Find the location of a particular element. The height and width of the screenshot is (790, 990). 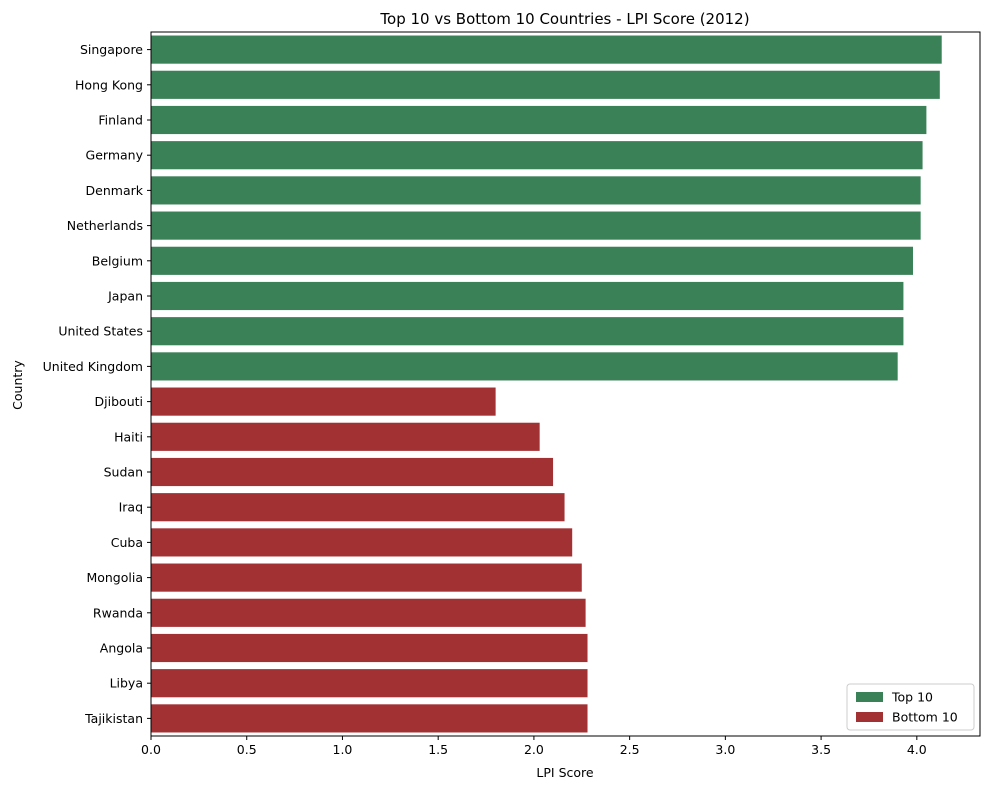

legend-label: Bottom 10 is located at coordinates (925, 717).